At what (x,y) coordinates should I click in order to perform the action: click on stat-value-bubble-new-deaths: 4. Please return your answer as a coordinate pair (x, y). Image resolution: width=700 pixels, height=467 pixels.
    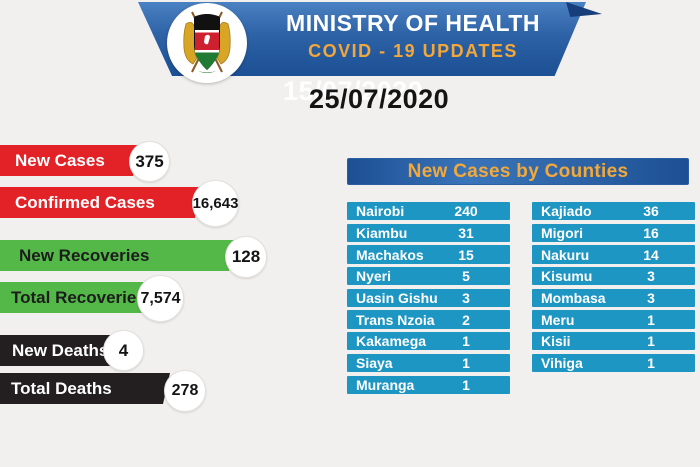
    Looking at the image, I should click on (123, 350).